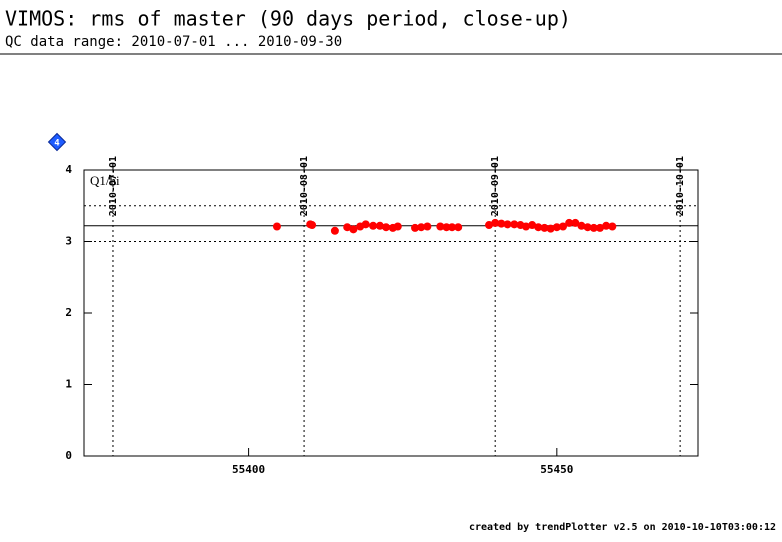  What do you see at coordinates (304, 186) in the screenshot?
I see `date-tick-label: 2010-08-01` at bounding box center [304, 186].